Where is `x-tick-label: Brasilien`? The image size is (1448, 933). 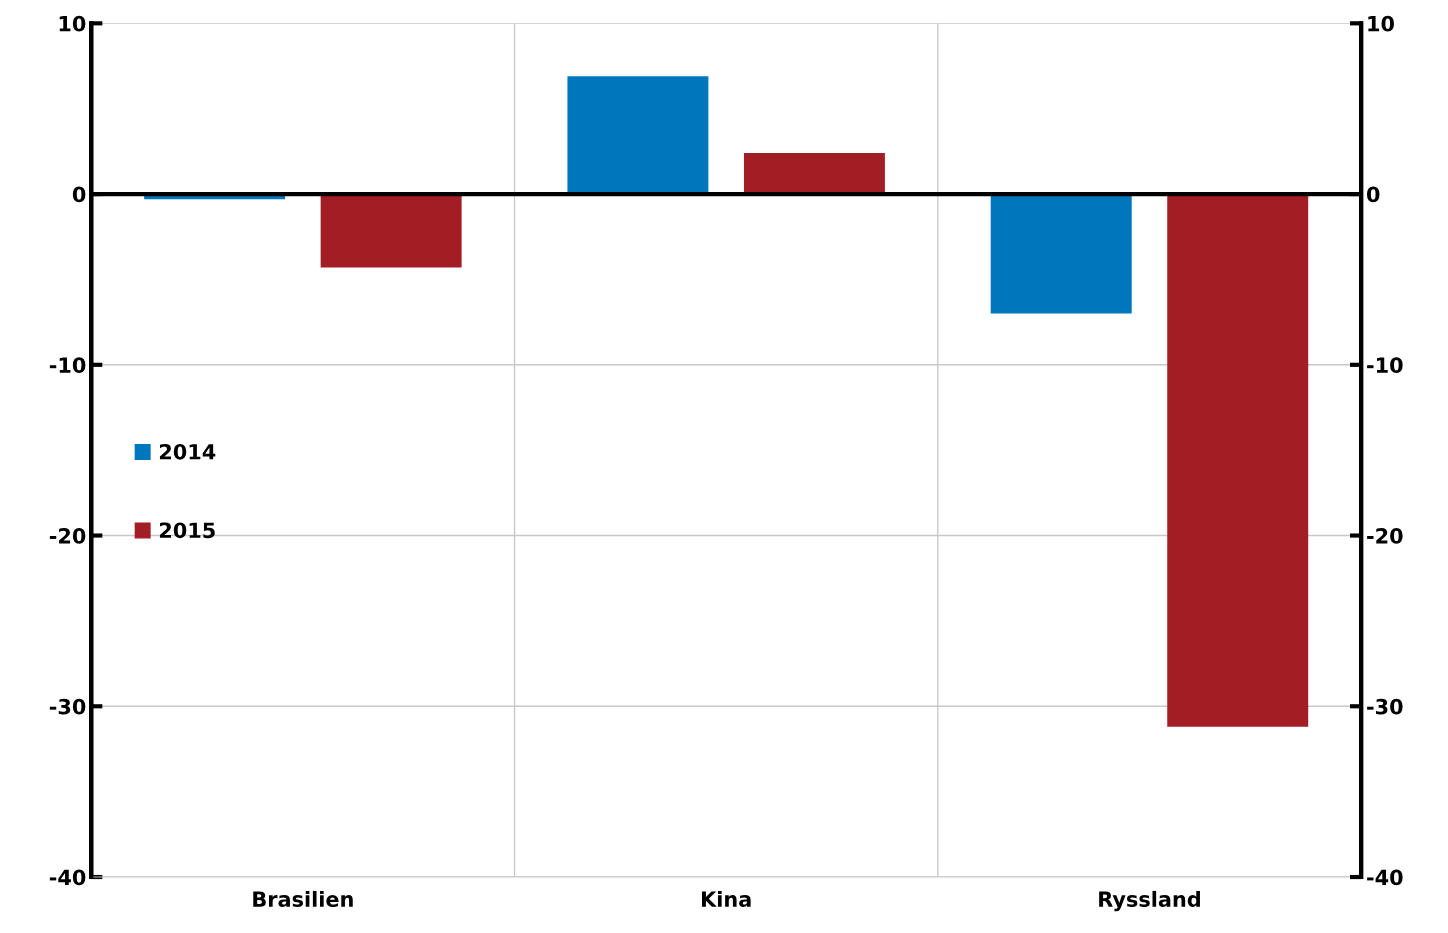
x-tick-label: Brasilien is located at coordinates (303, 899).